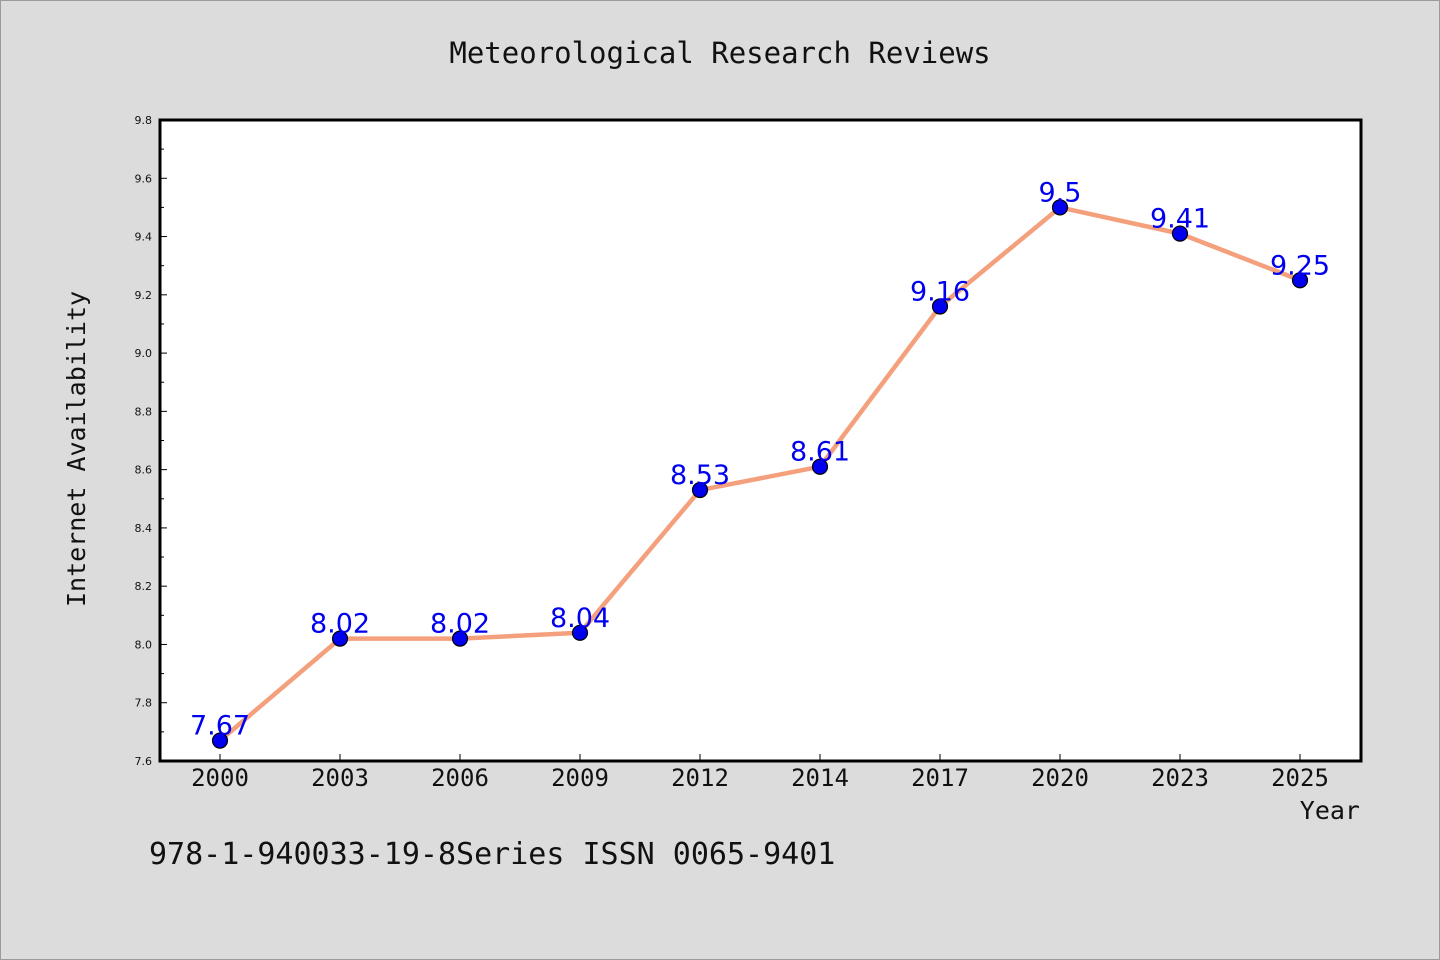 The image size is (1440, 960). What do you see at coordinates (1180, 219) in the screenshot?
I see `data-label: 9.41` at bounding box center [1180, 219].